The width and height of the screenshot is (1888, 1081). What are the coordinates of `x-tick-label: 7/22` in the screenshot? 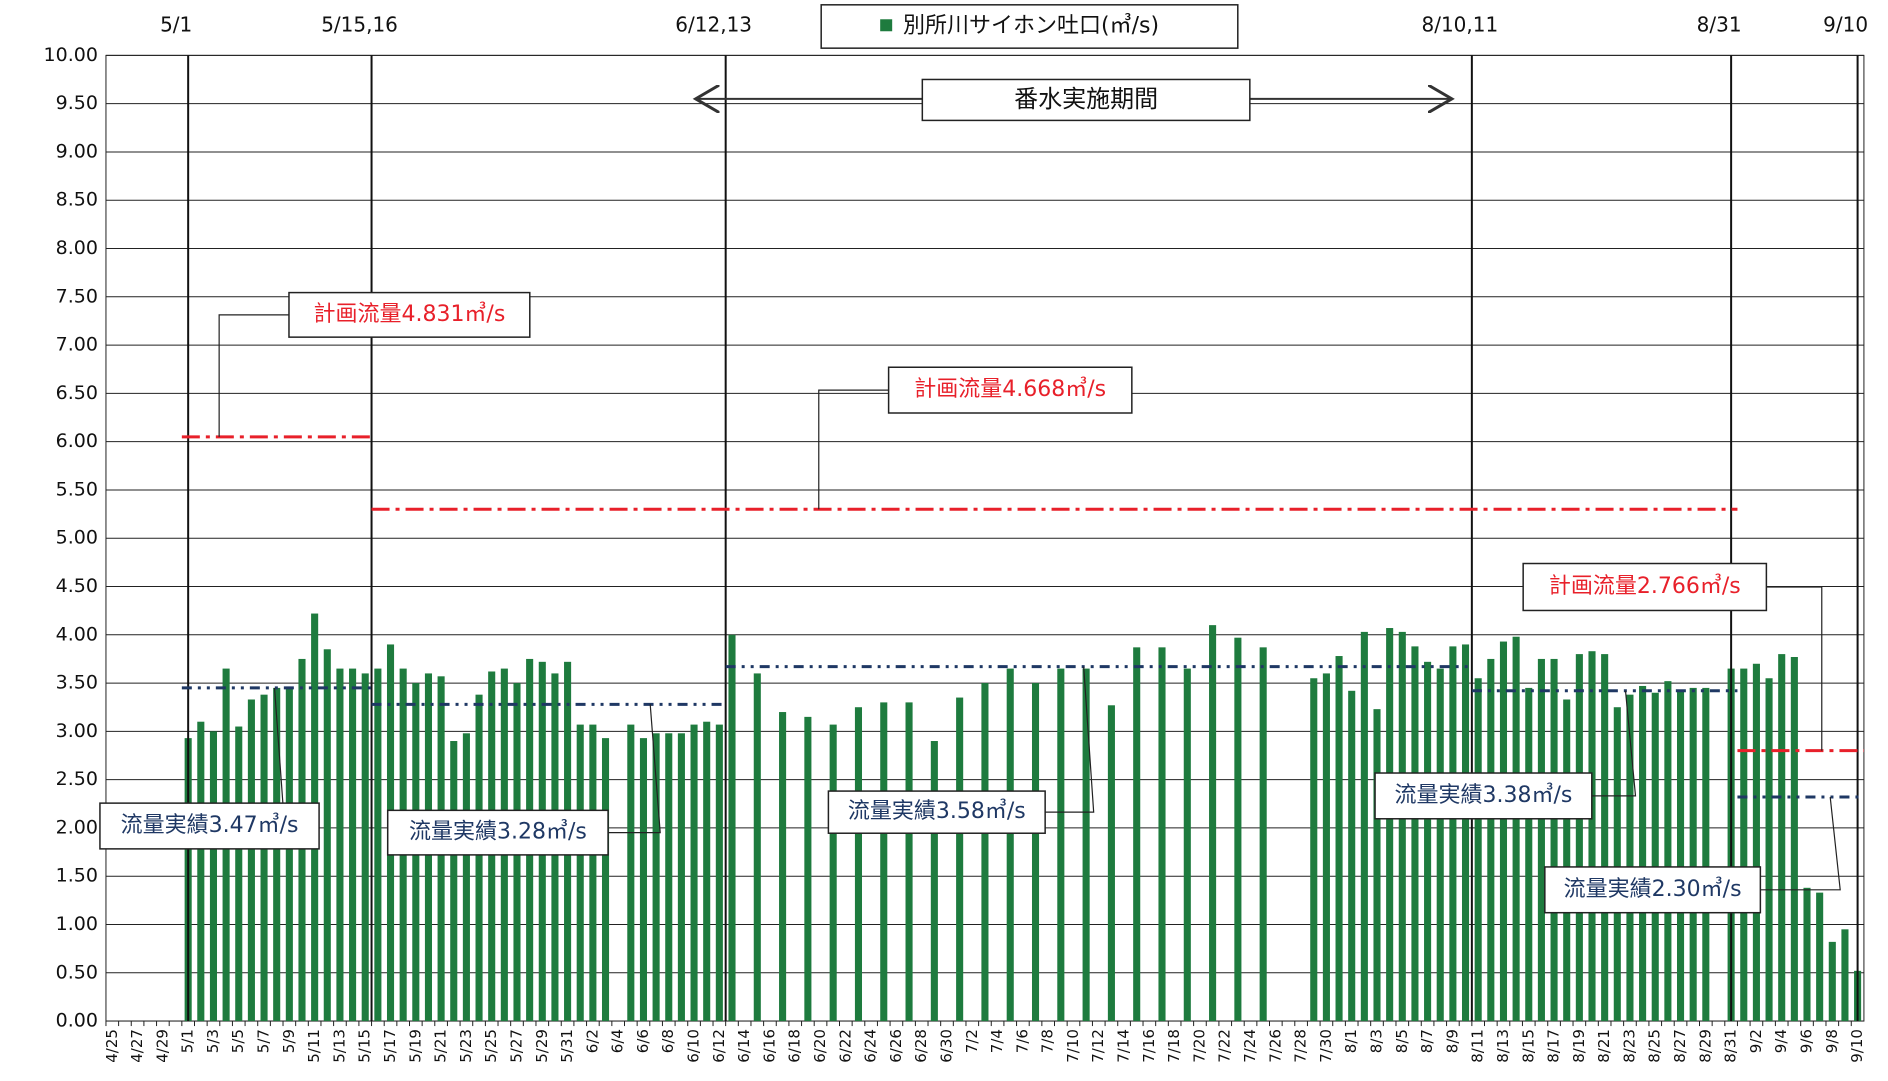 It's located at (1225, 1046).